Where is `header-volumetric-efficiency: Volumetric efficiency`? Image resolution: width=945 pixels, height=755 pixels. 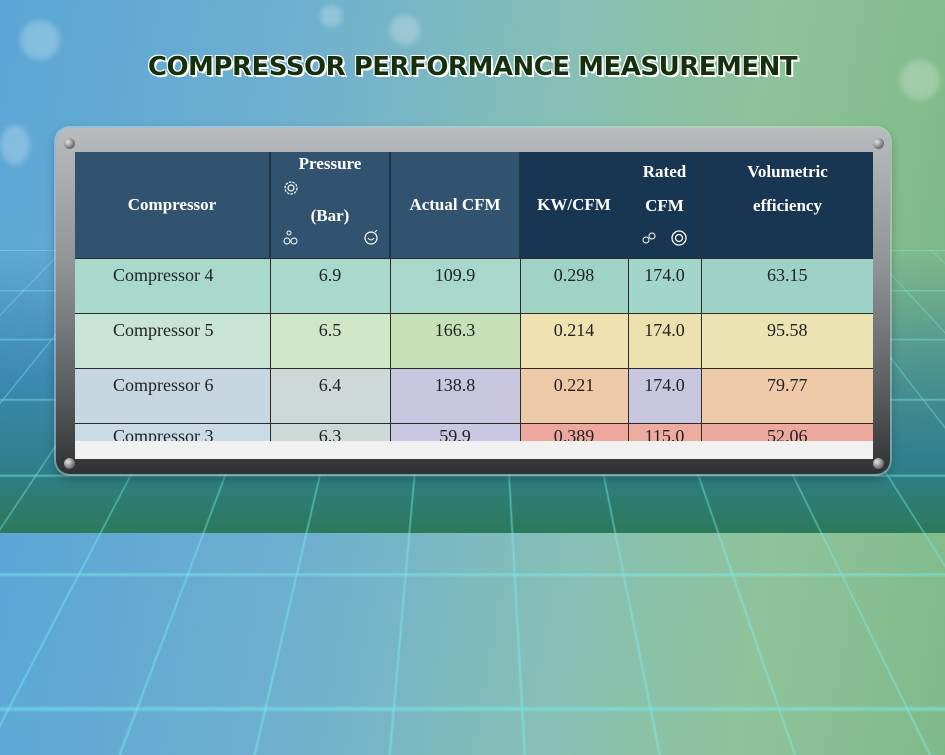 header-volumetric-efficiency: Volumetric efficiency is located at coordinates (787, 205).